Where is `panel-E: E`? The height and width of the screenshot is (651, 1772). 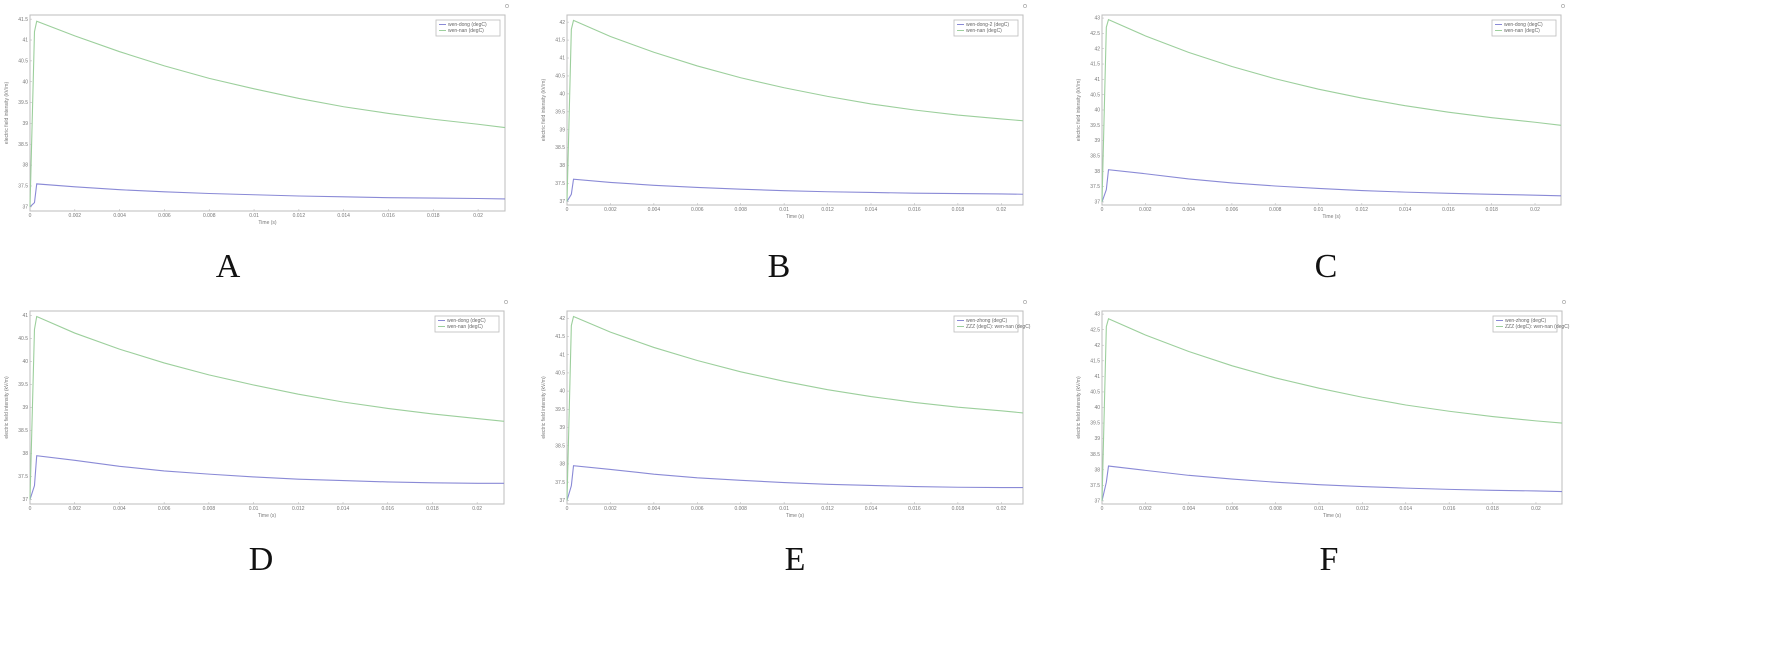 panel-E: E is located at coordinates (795, 559).